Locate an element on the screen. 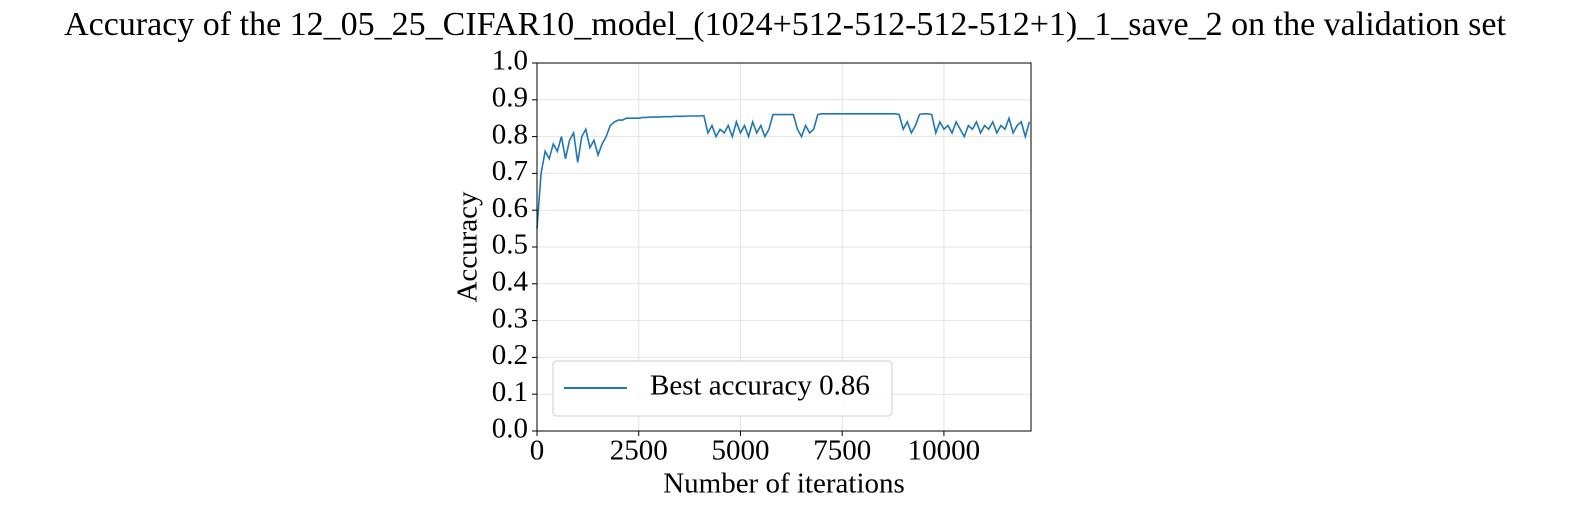 The image size is (1574, 512). y-tick-label: 0.1 is located at coordinates (510, 392).